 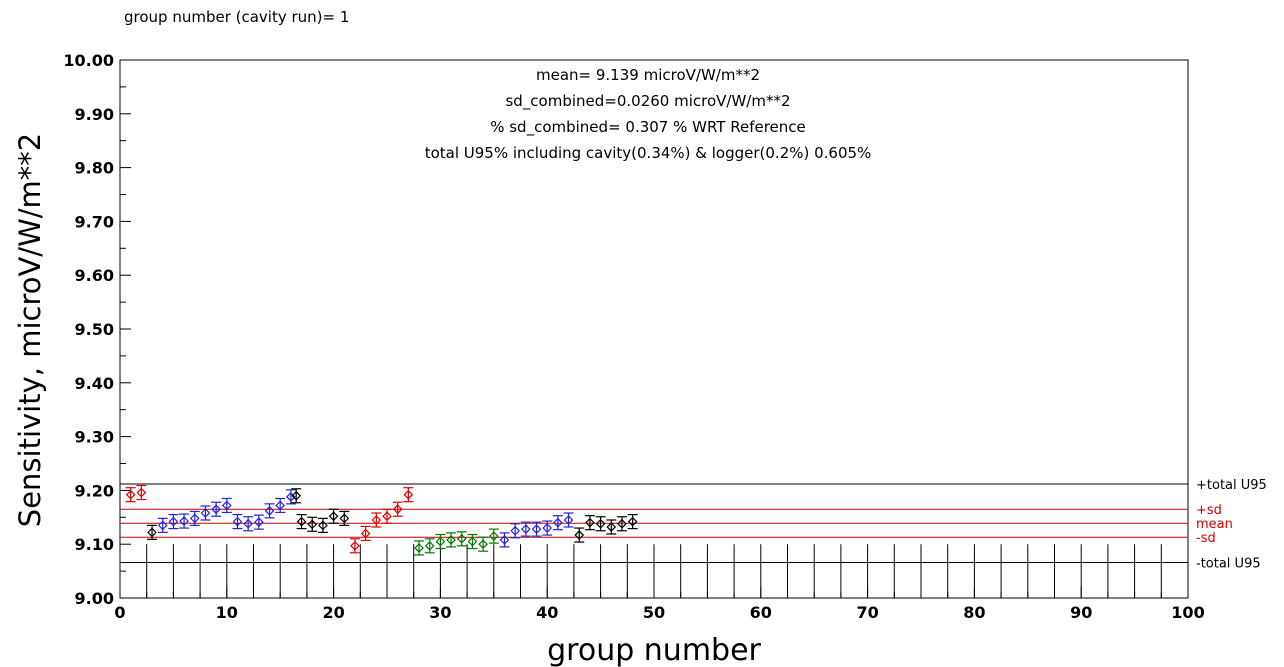 What do you see at coordinates (867, 612) in the screenshot?
I see `x-tick-label: 70` at bounding box center [867, 612].